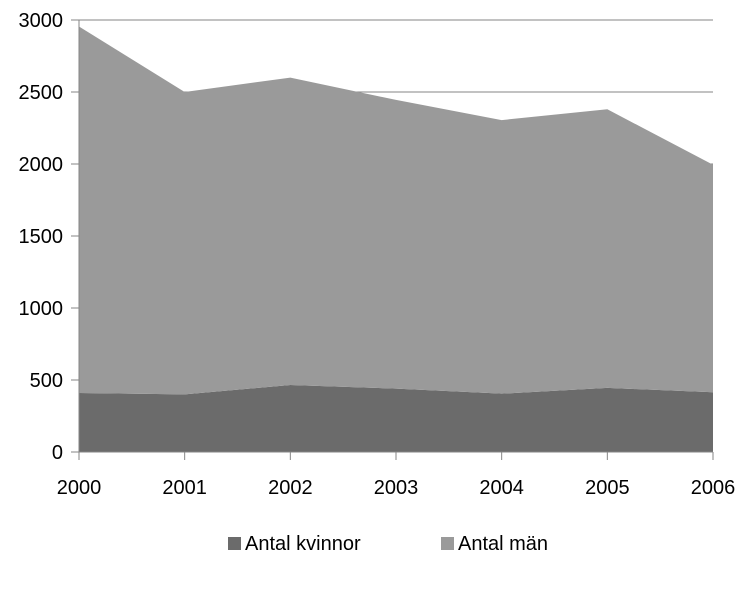  What do you see at coordinates (41, 21) in the screenshot?
I see `y-tick-label: 3000` at bounding box center [41, 21].